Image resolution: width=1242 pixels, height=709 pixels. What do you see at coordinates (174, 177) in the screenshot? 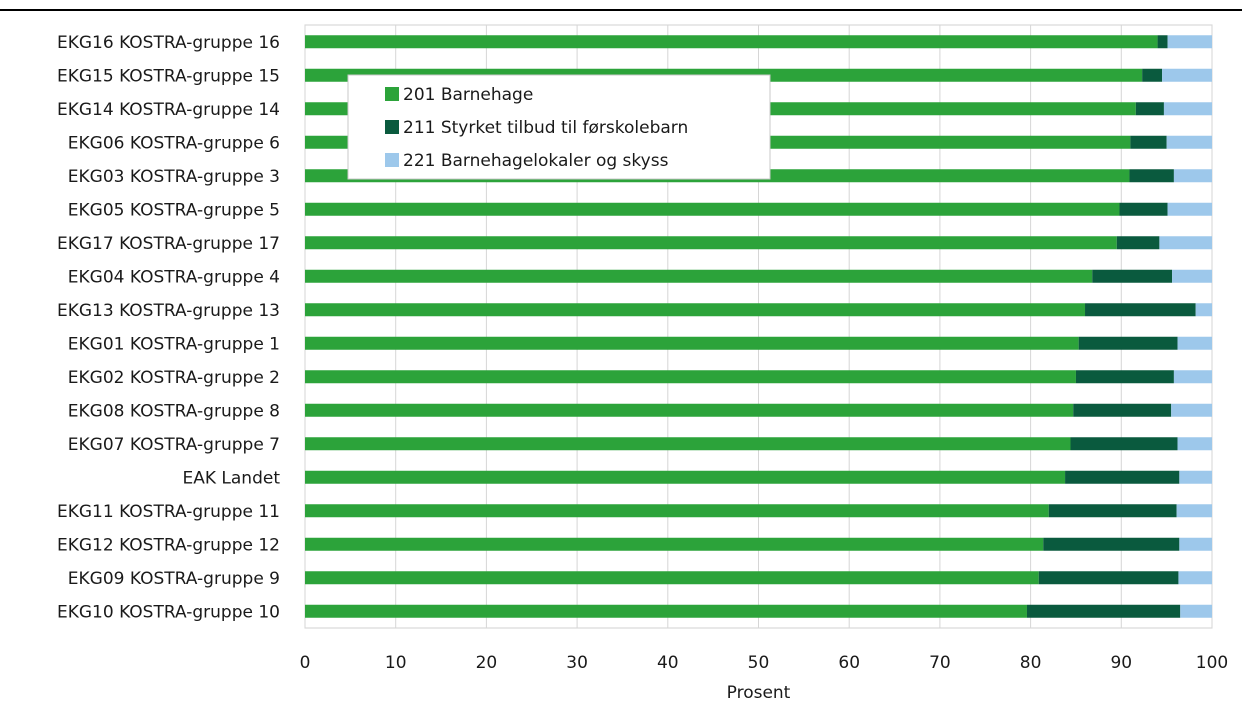
I see `y-tick-label: EKG03 KOSTRA-gruppe 3` at bounding box center [174, 177].